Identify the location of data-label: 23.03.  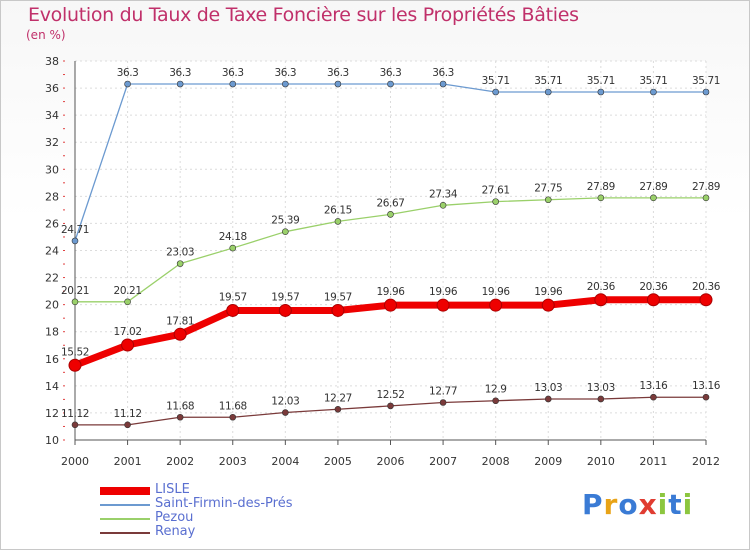
(180, 253).